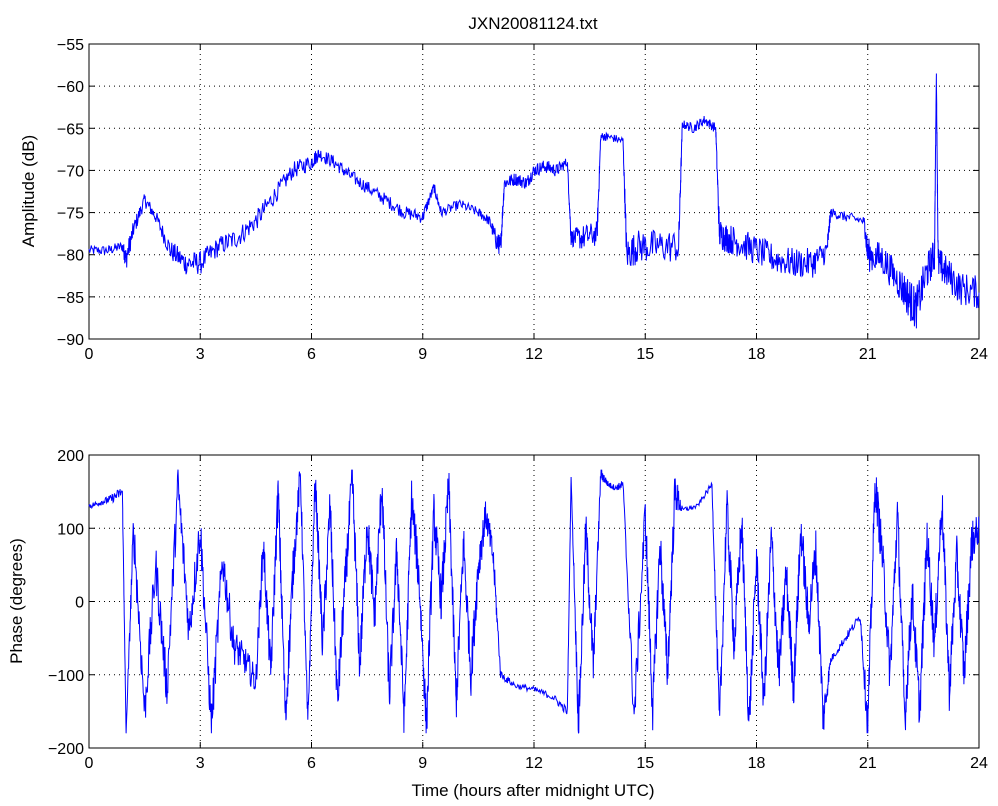  What do you see at coordinates (70, 87) in the screenshot?
I see `amplitude-ytick-label: −60` at bounding box center [70, 87].